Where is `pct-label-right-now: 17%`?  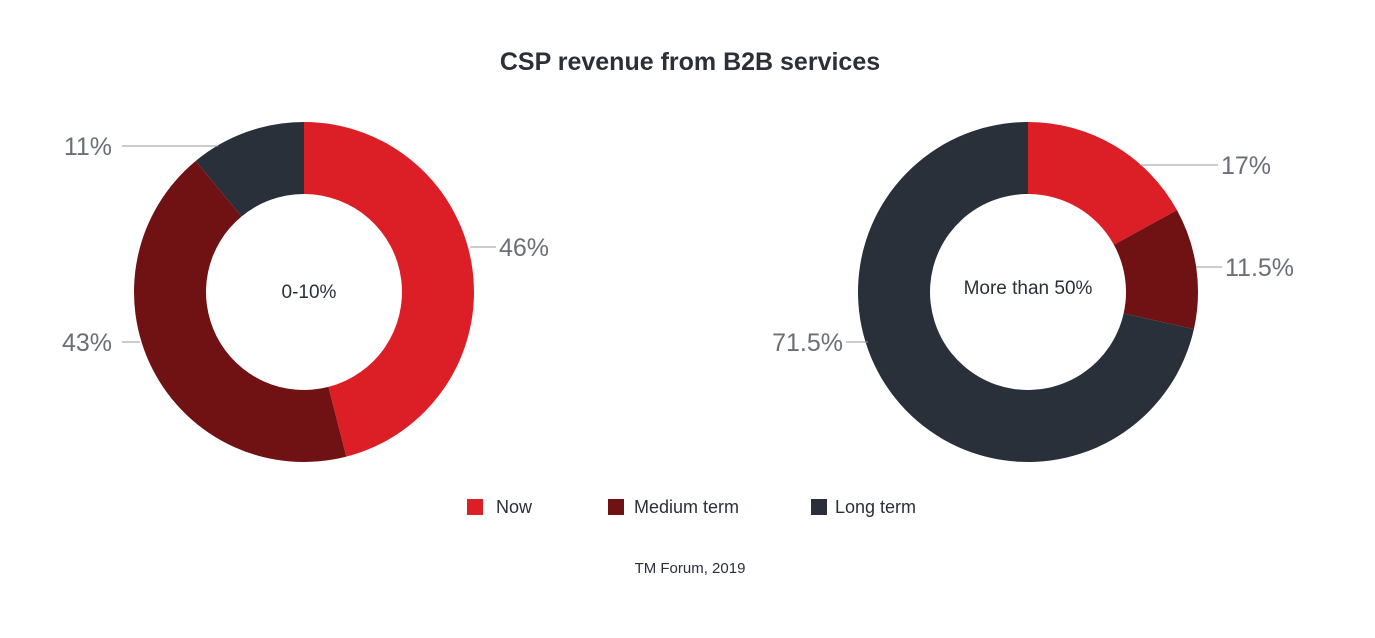
pct-label-right-now: 17% is located at coordinates (1246, 166).